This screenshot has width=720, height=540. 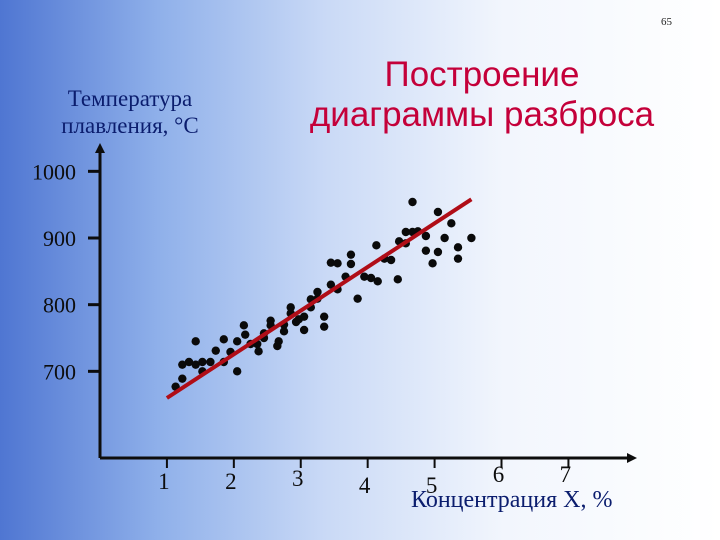 I want to click on y-tick-label: 800, so click(x=59, y=305).